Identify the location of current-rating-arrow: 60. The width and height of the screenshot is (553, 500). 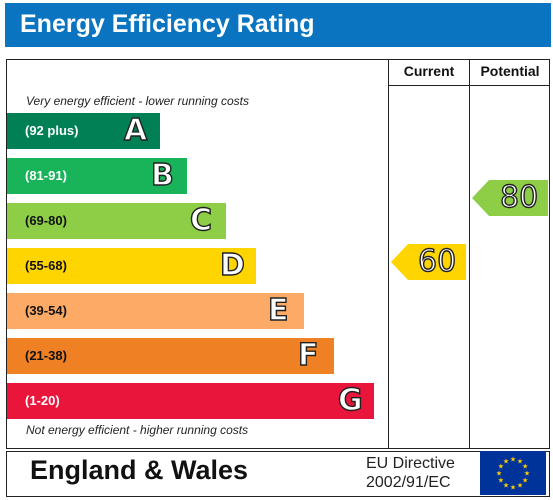
(428, 262).